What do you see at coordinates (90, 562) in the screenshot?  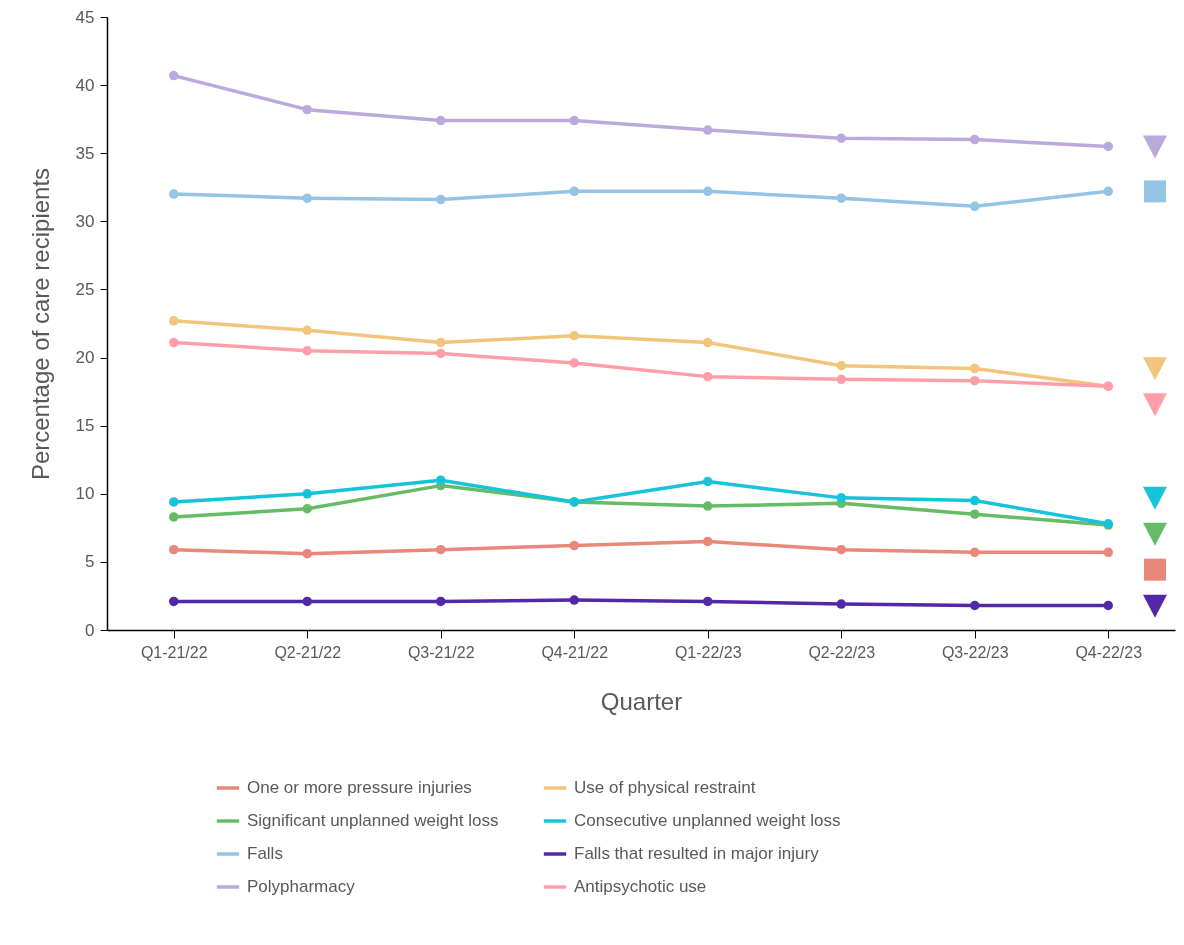 I see `y-tick-label: 5` at bounding box center [90, 562].